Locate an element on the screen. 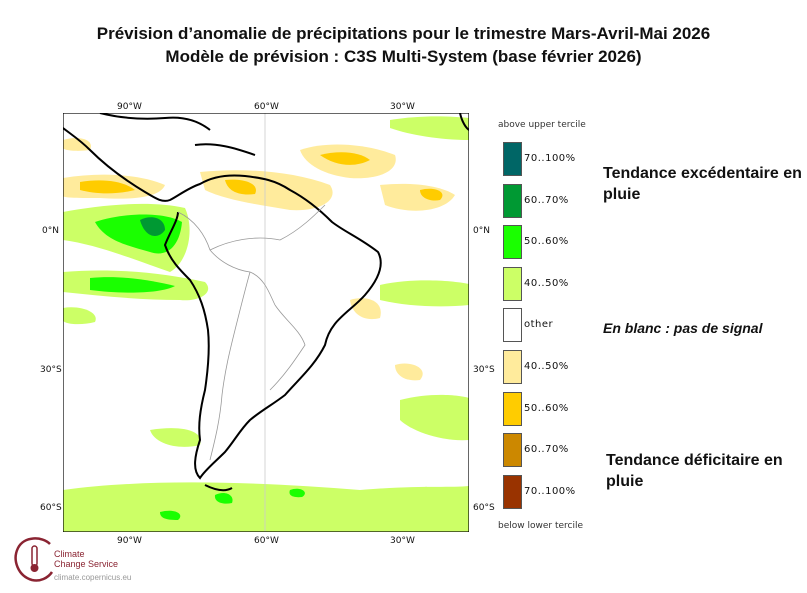 This screenshot has width=807, height=593. logo-text: Climate is located at coordinates (69, 554).